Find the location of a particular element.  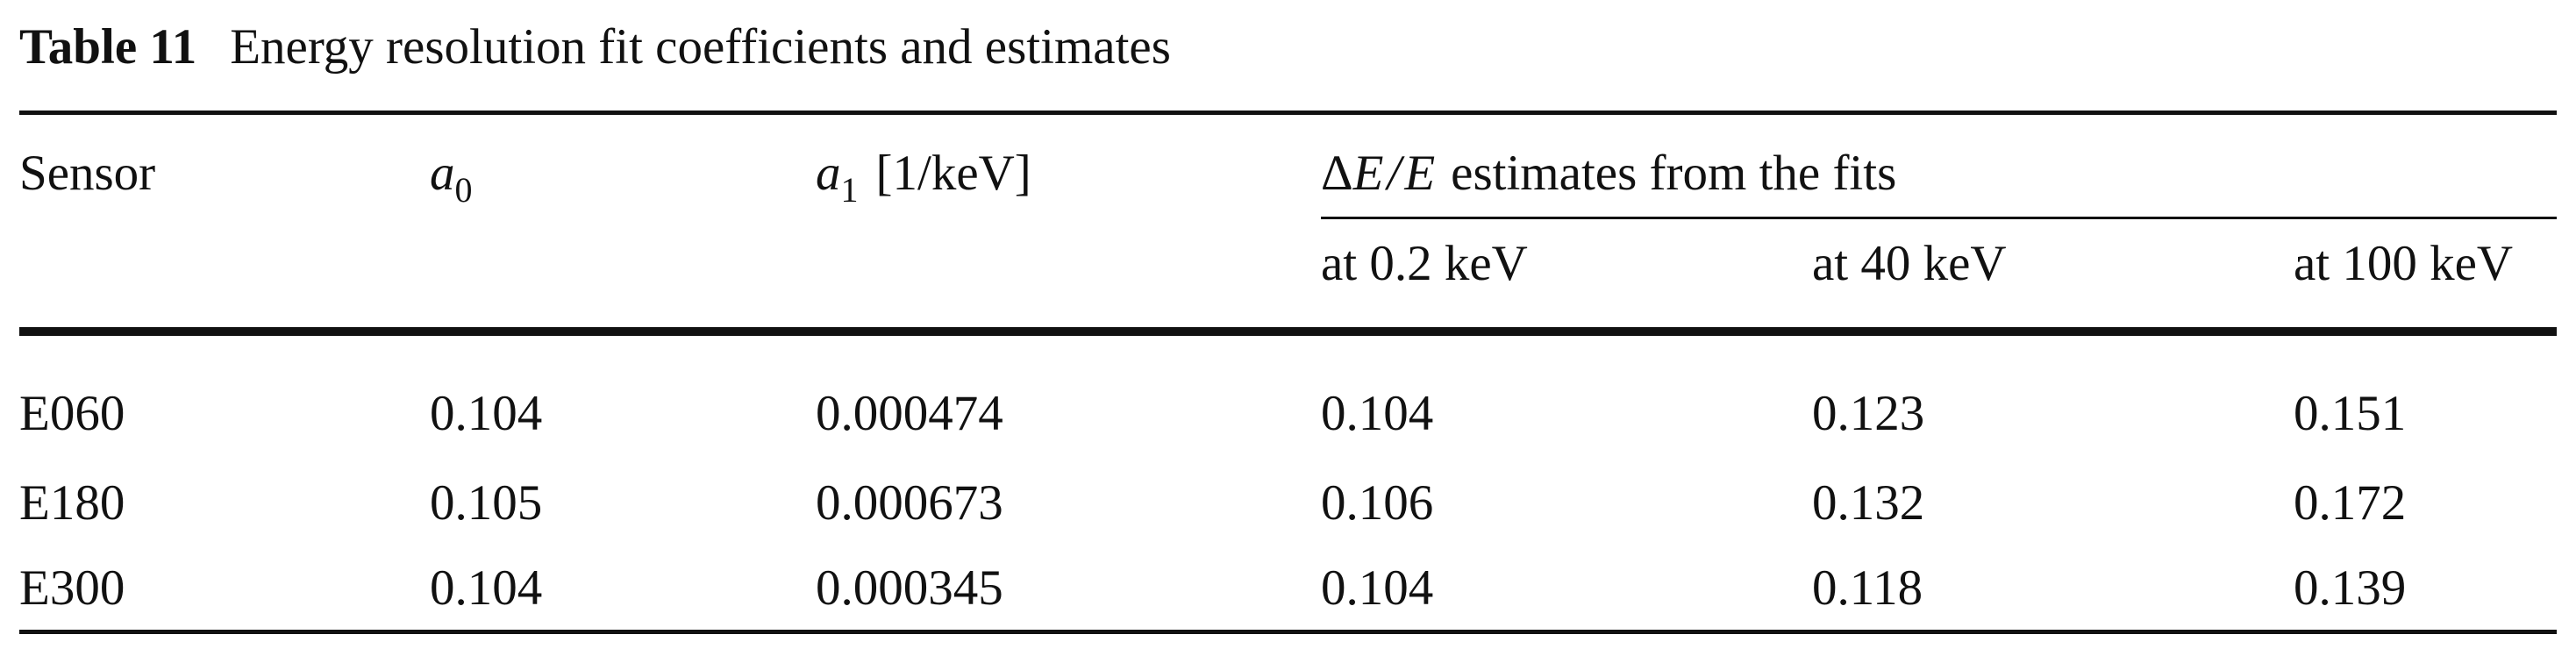

header-at-40: at 40 keV is located at coordinates (1910, 263).